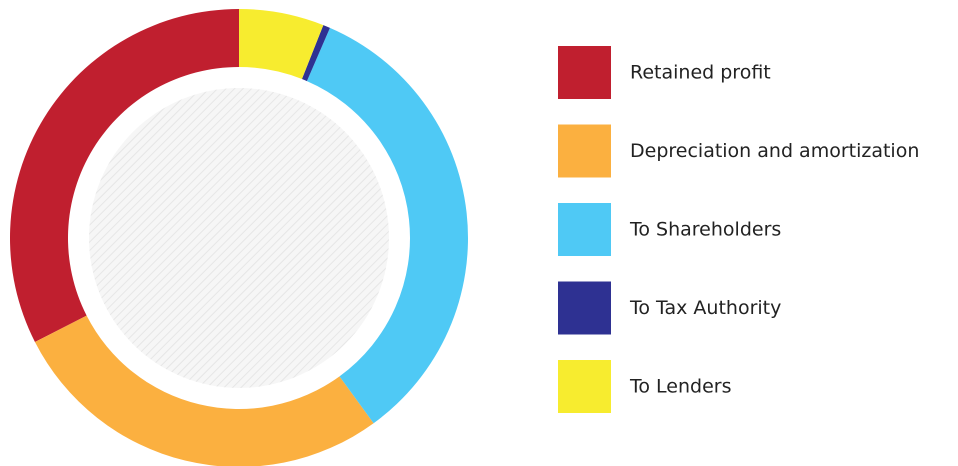 This screenshot has width=958, height=466. Describe the element at coordinates (705, 308) in the screenshot. I see `legend-label: To Tax Authority` at that location.